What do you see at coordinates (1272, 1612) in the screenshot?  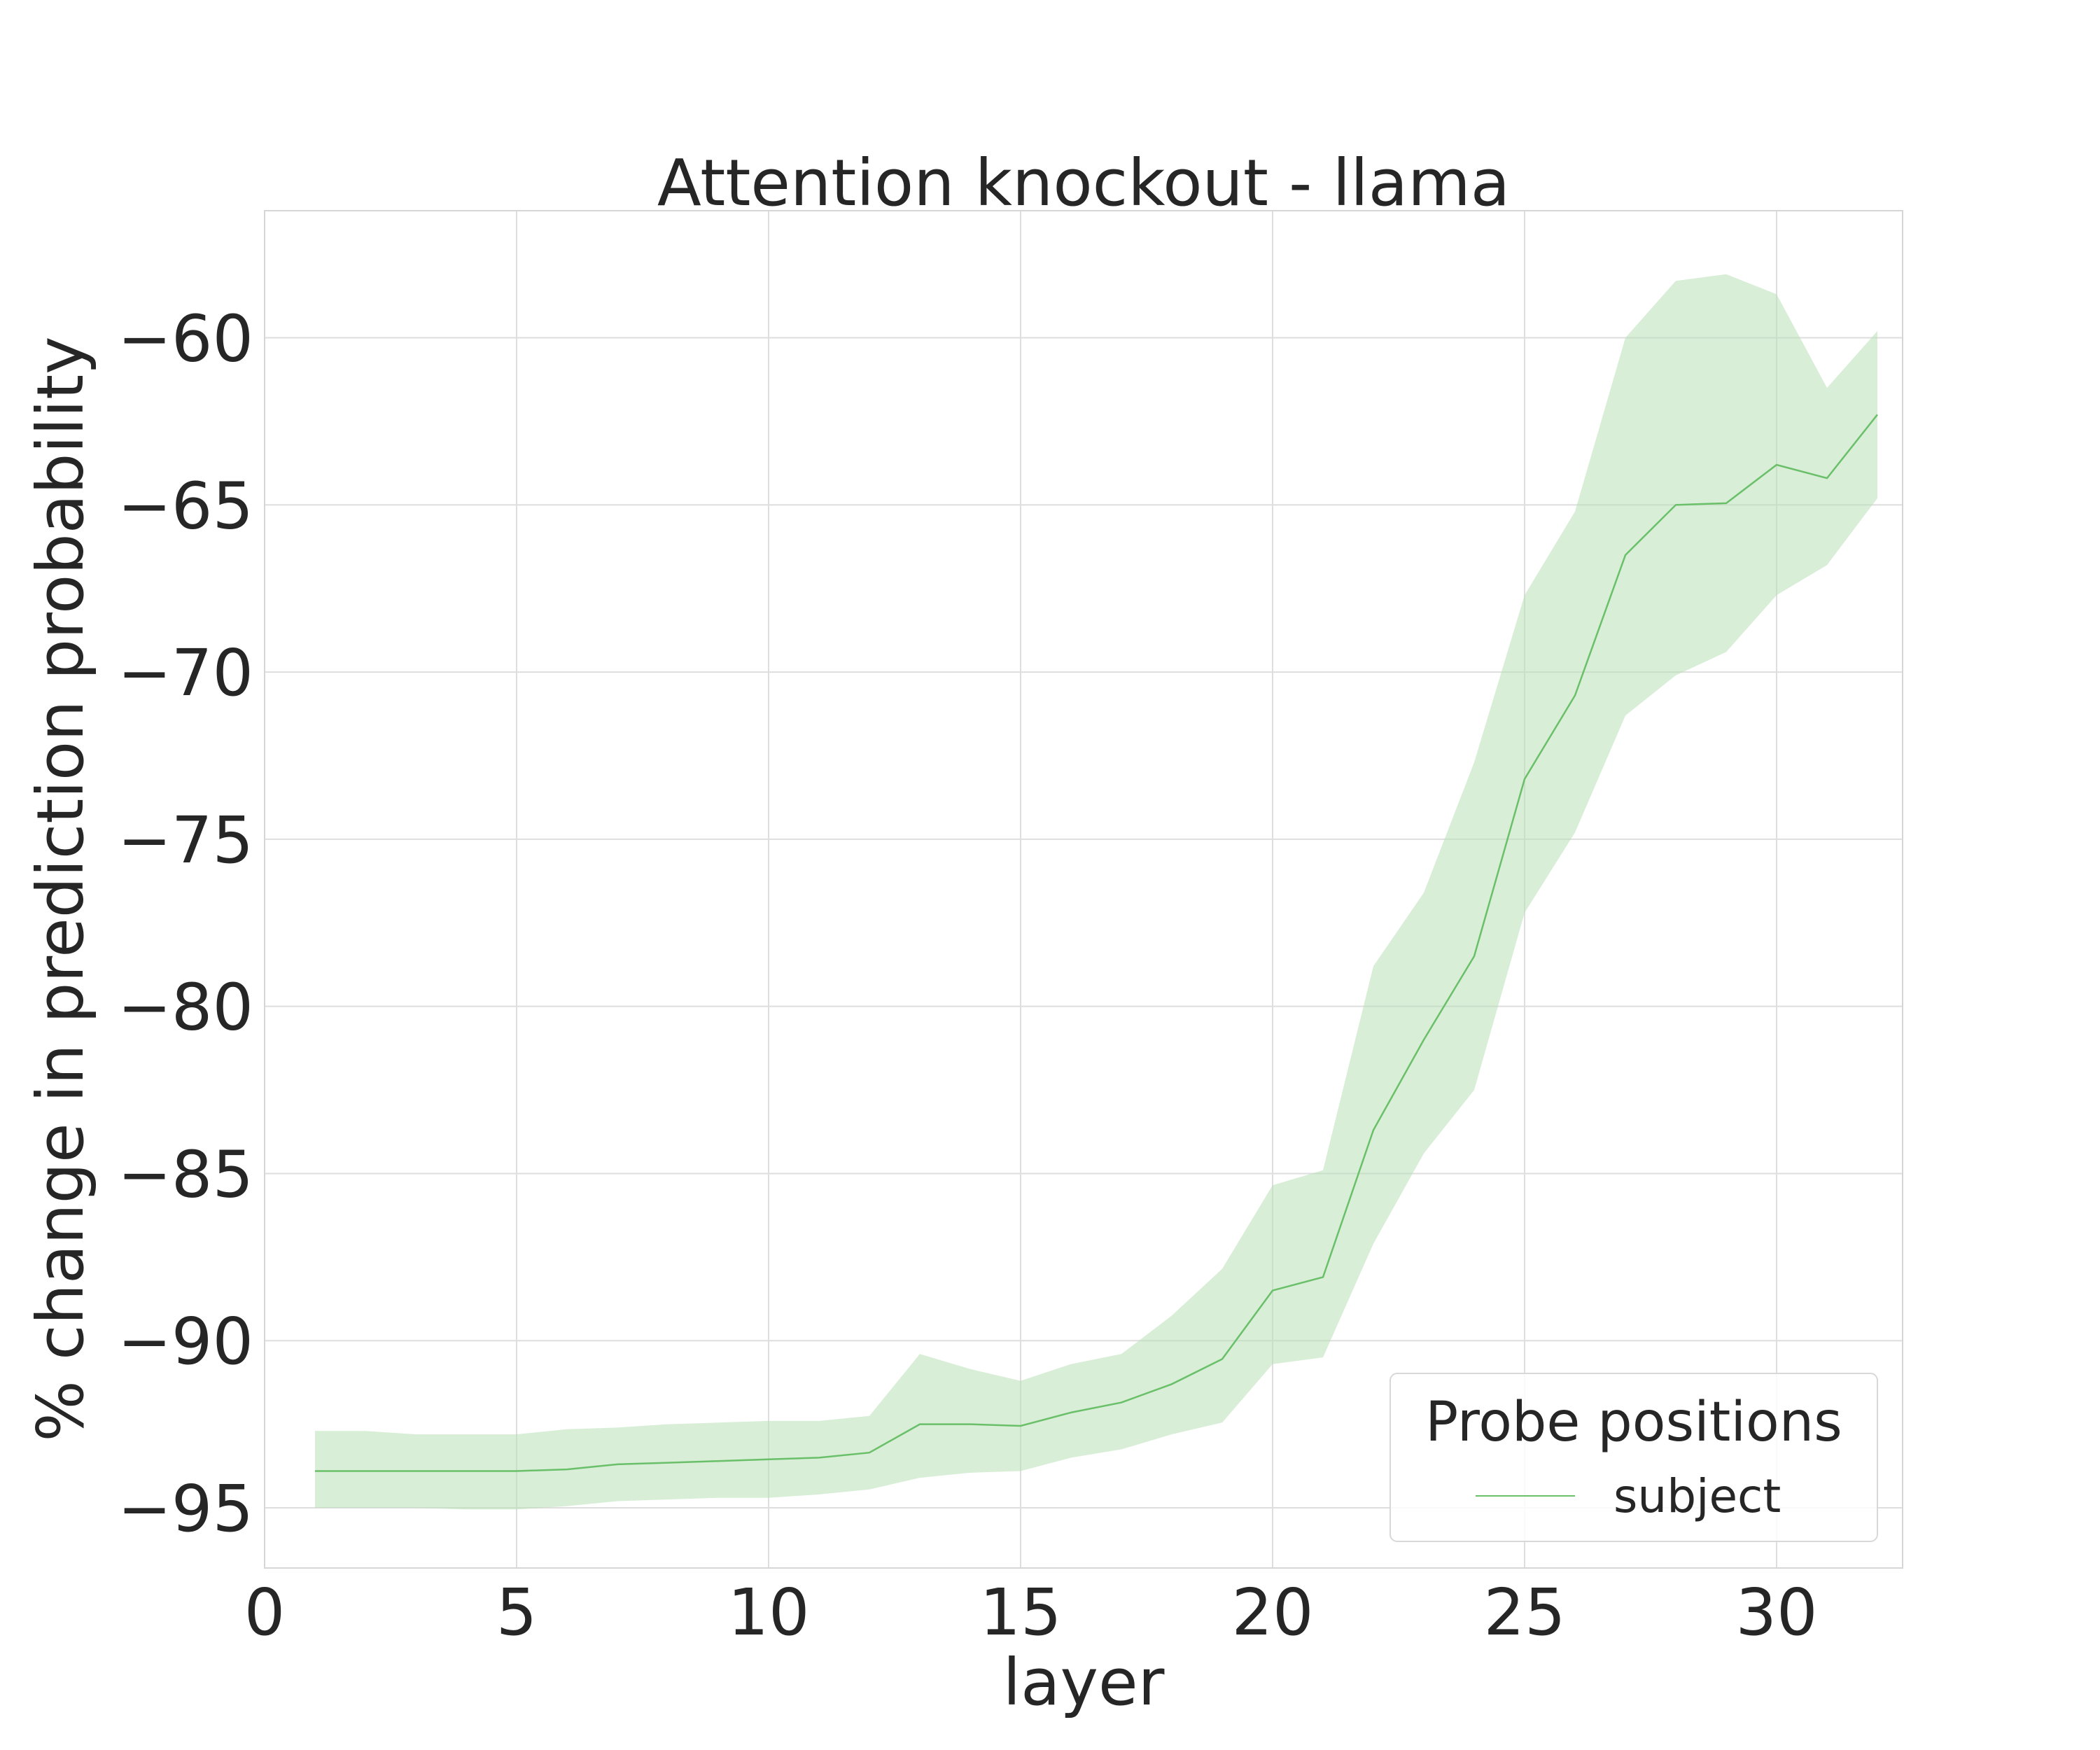 I see `x-tick-label: 20` at bounding box center [1272, 1612].